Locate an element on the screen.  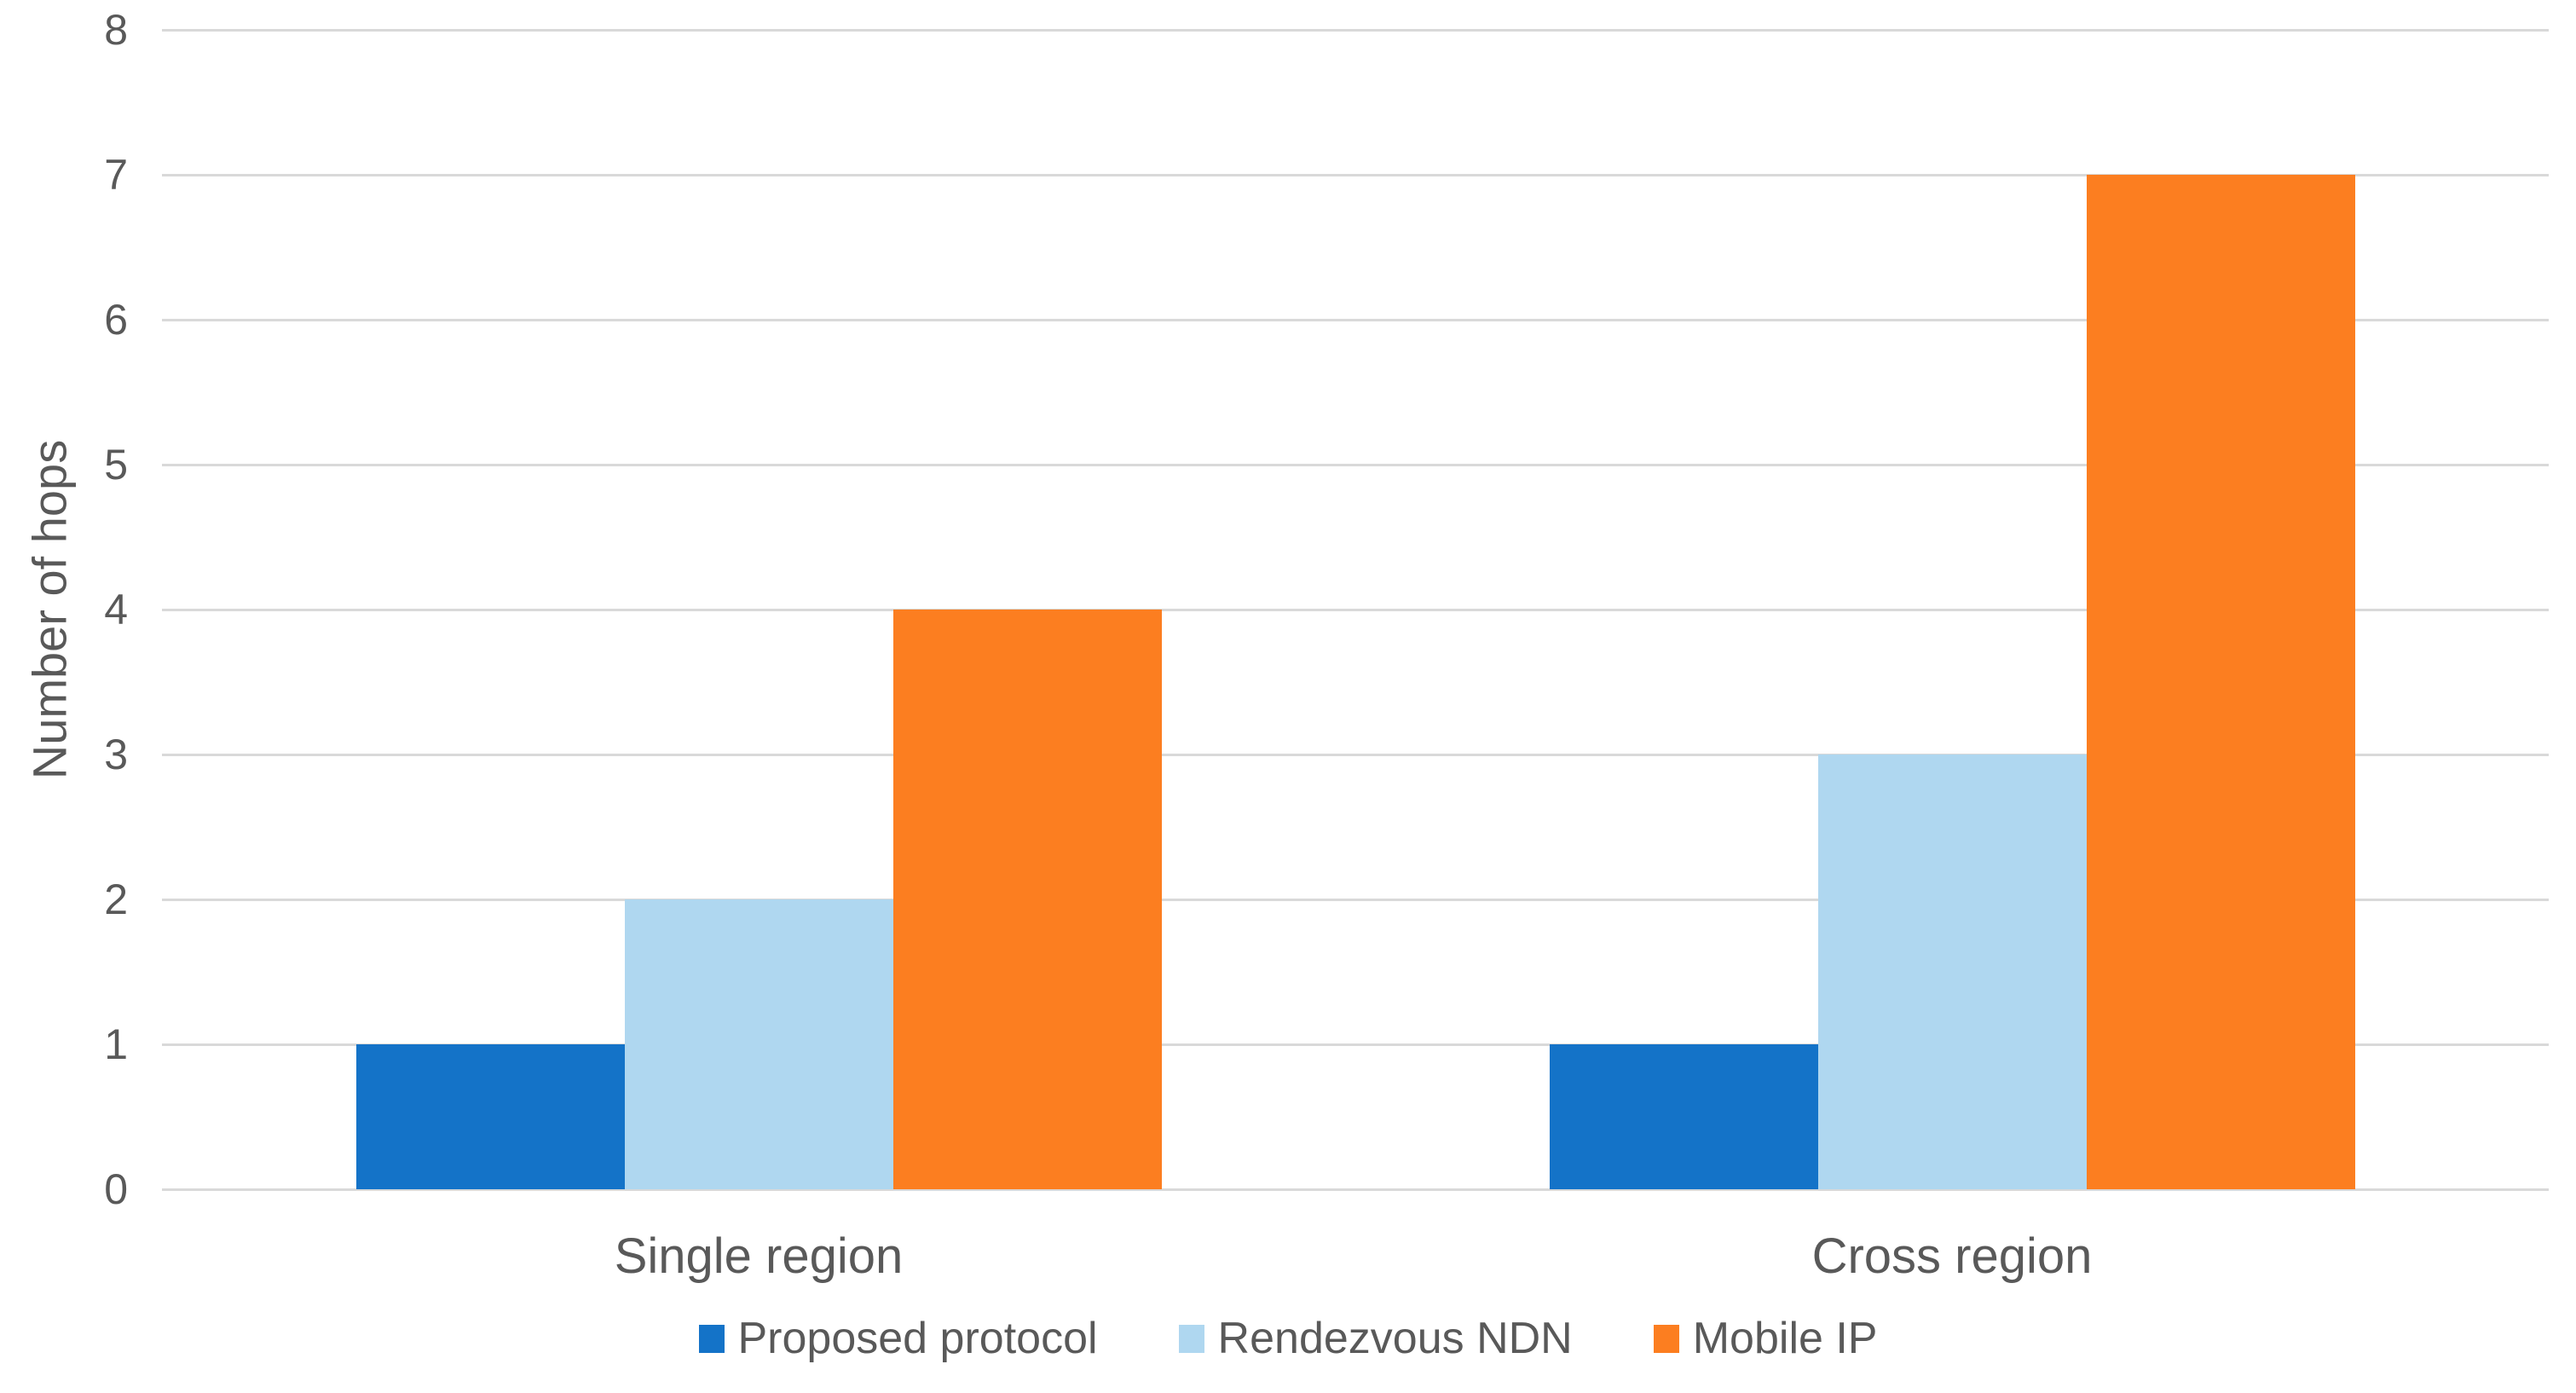
y-tick-label-2: 2 is located at coordinates (116, 899).